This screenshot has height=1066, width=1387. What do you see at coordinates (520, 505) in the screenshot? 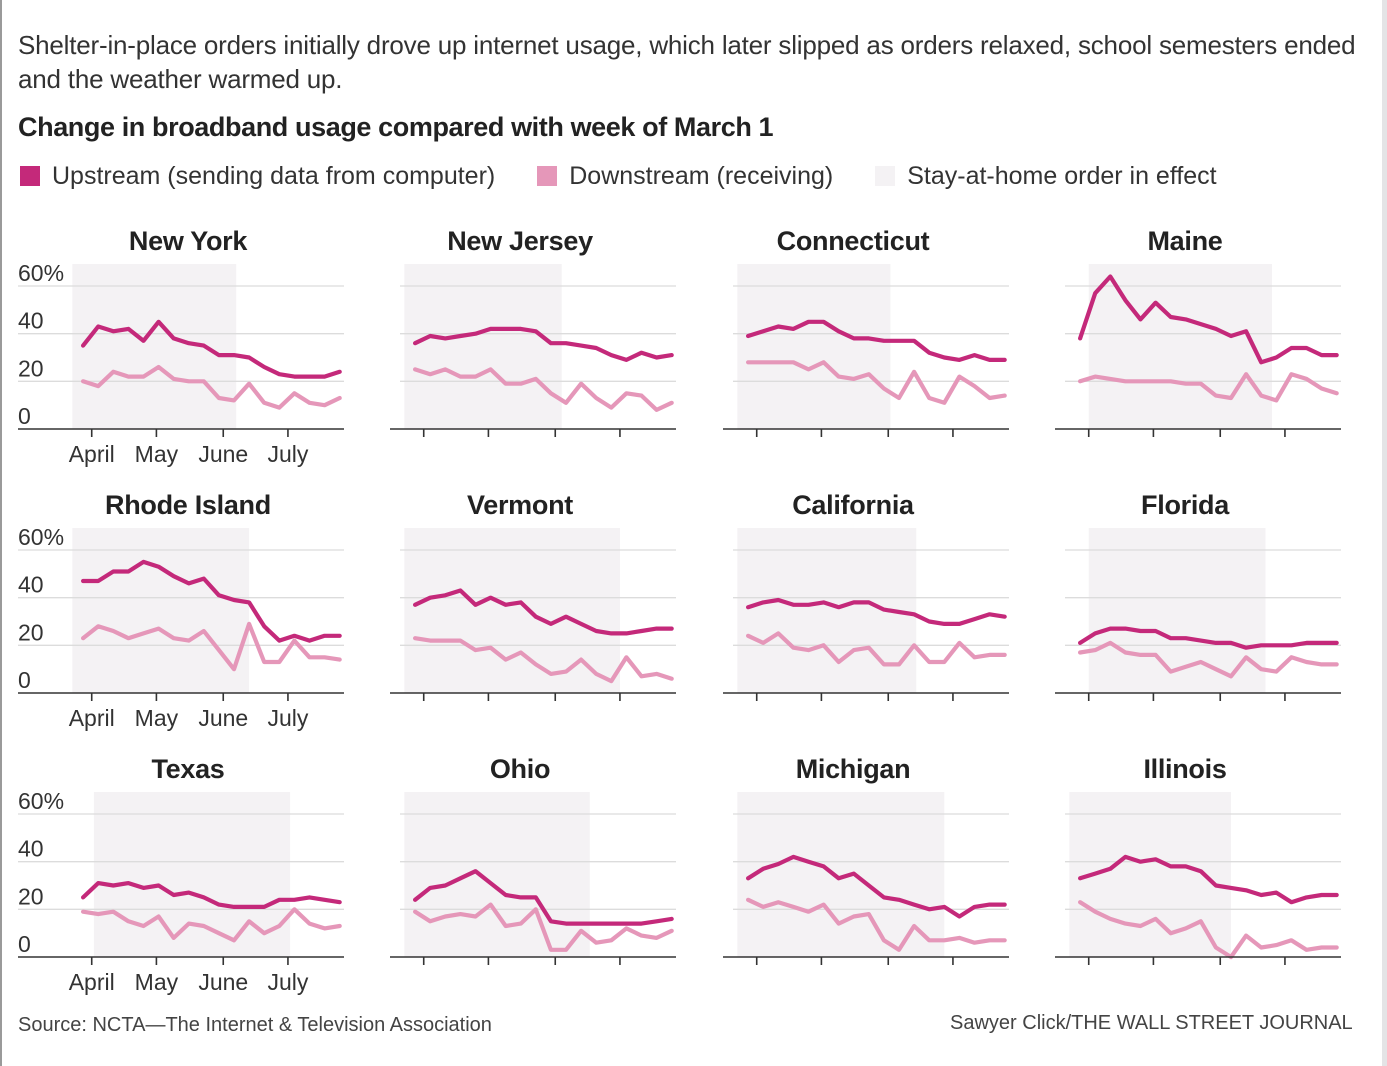
I see `panel-title: Vermont` at bounding box center [520, 505].